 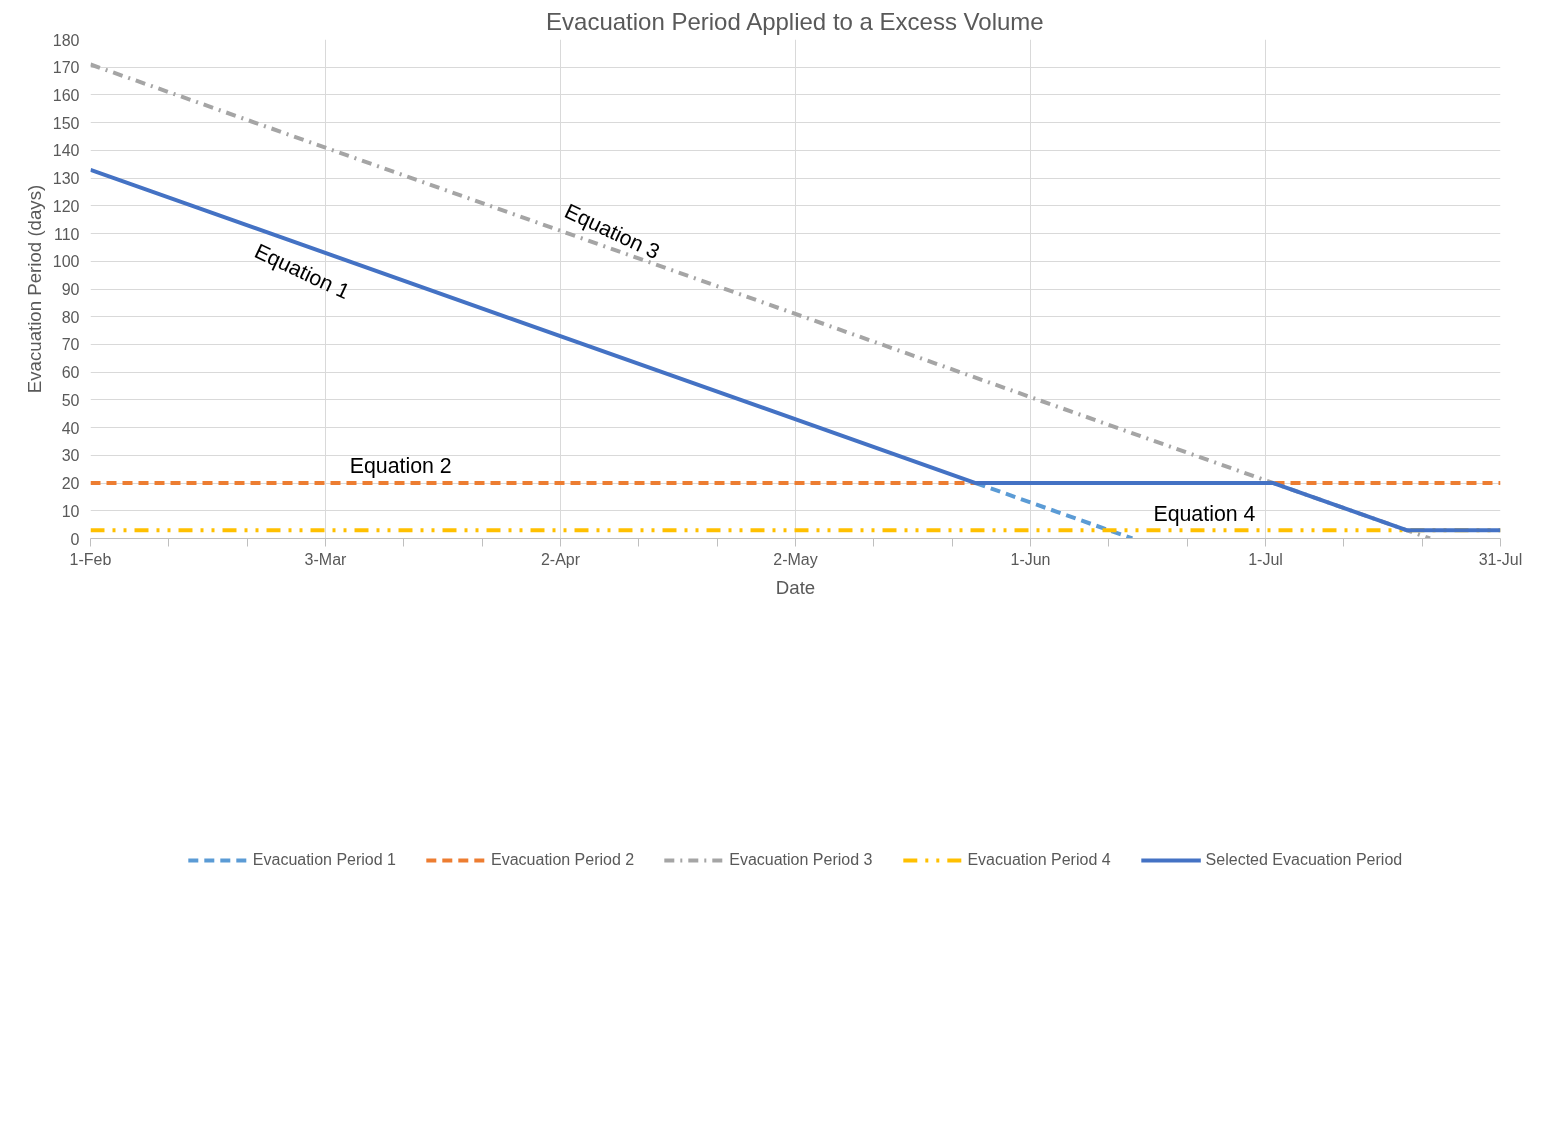 What do you see at coordinates (1204, 513) in the screenshot?
I see `annotation: Equation 4` at bounding box center [1204, 513].